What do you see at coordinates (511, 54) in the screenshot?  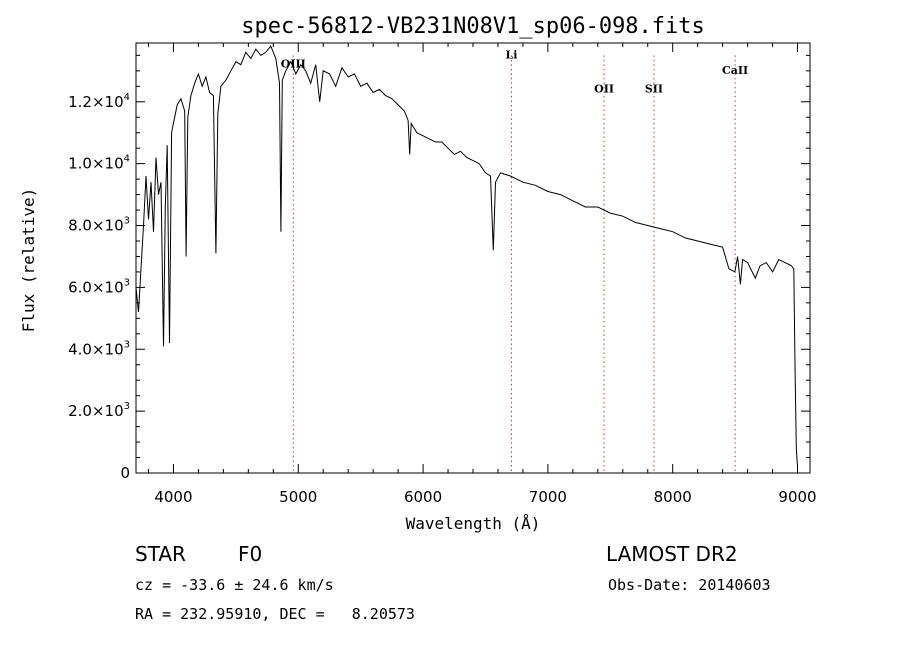 I see `marker-label-1: Li` at bounding box center [511, 54].